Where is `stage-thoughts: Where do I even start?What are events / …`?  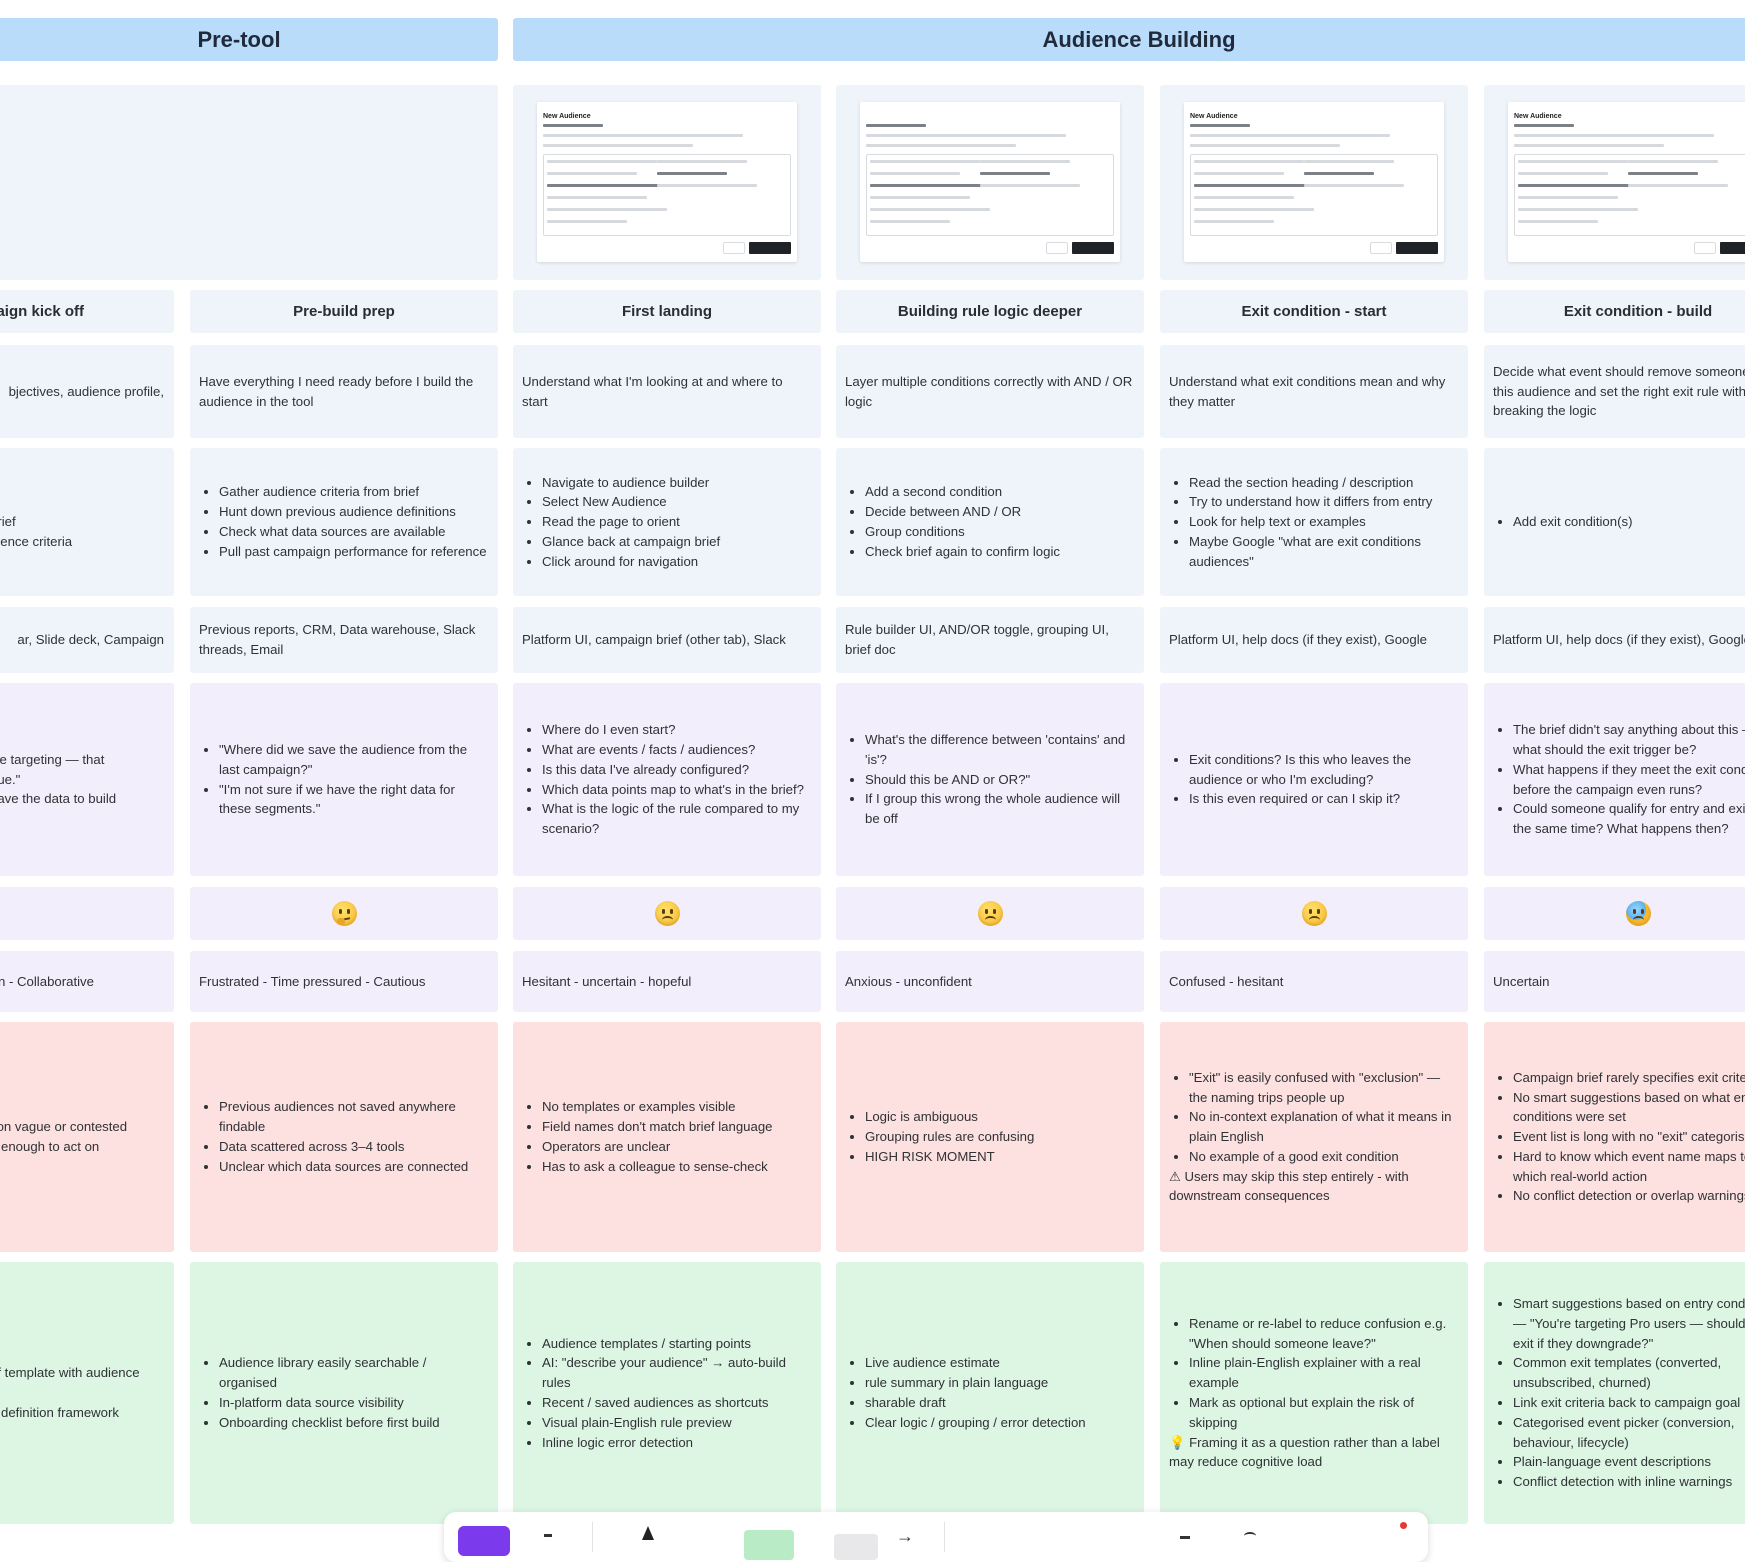
stage-thoughts: Where do I even start?What are events / … is located at coordinates (667, 779).